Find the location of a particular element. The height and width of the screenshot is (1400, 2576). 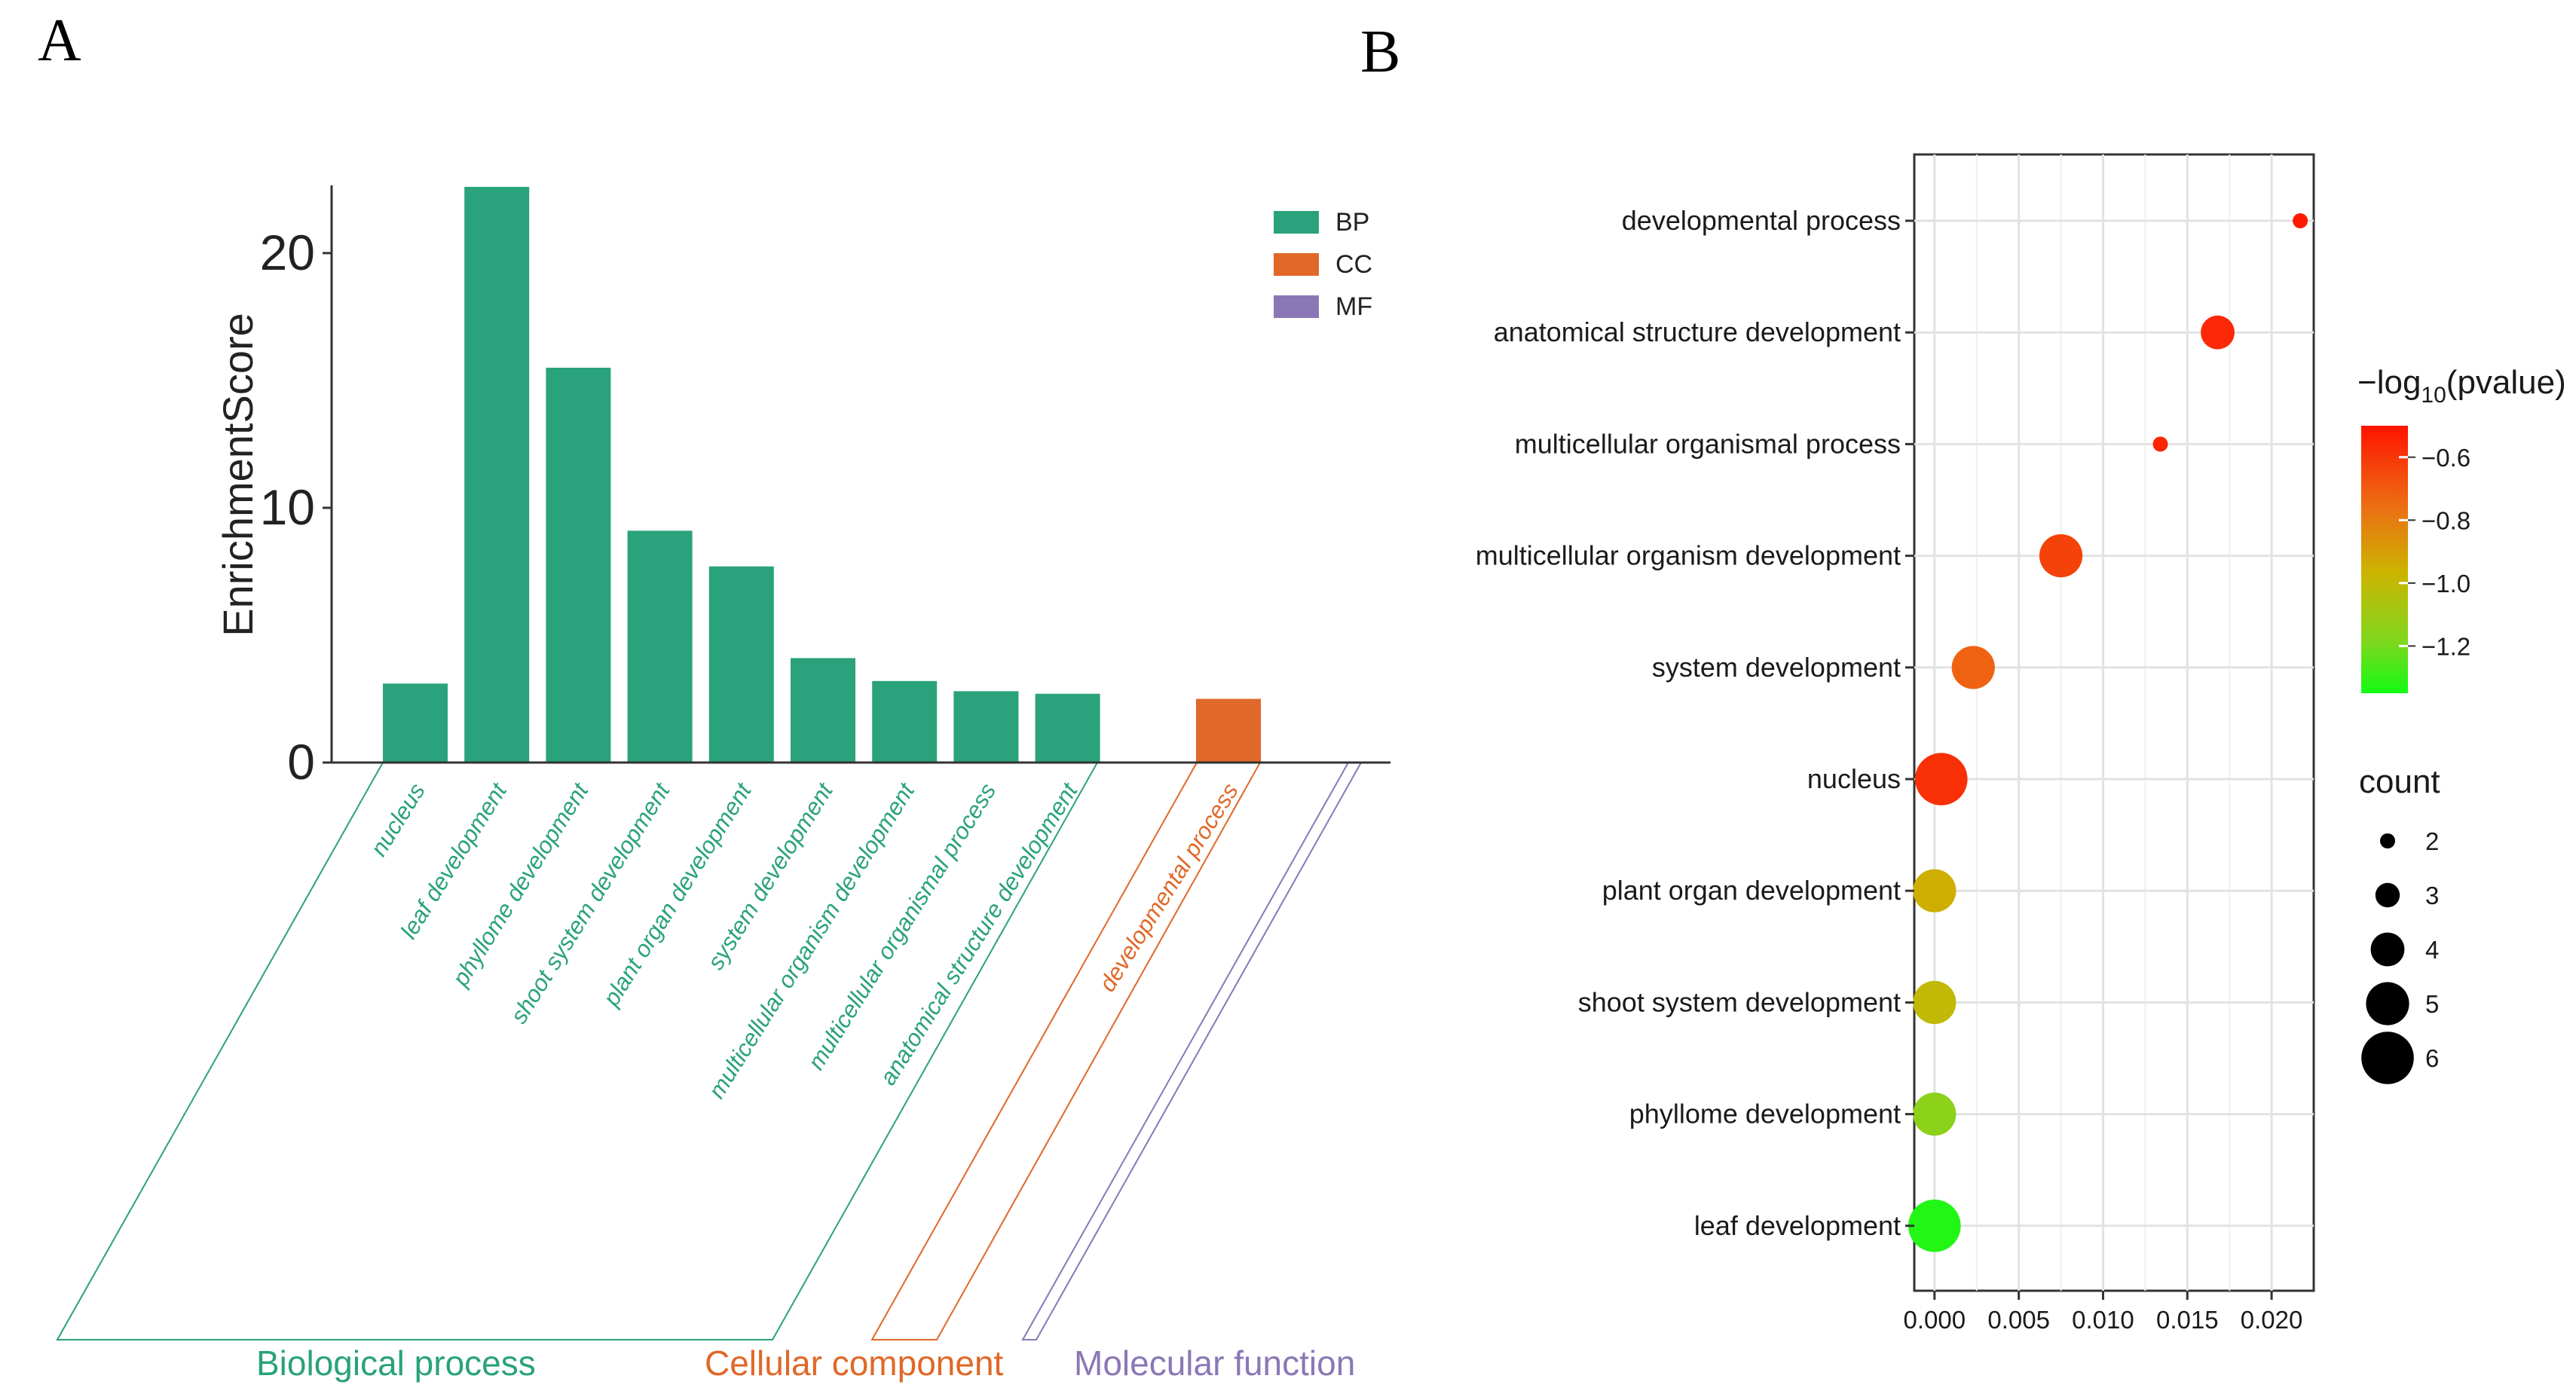

y-tick-label: system development is located at coordinates (1777, 667).